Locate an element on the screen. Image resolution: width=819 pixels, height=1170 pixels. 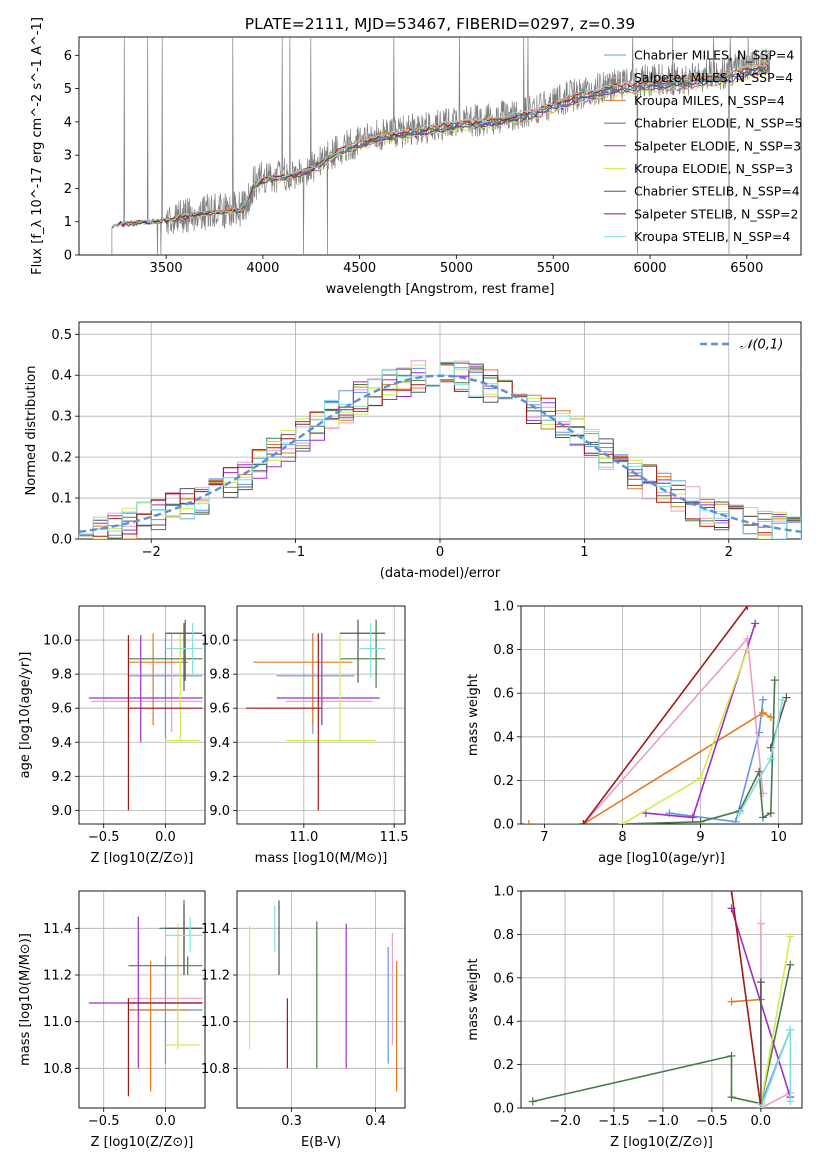
y-tick-label: 0.3 is located at coordinates (61, 417).